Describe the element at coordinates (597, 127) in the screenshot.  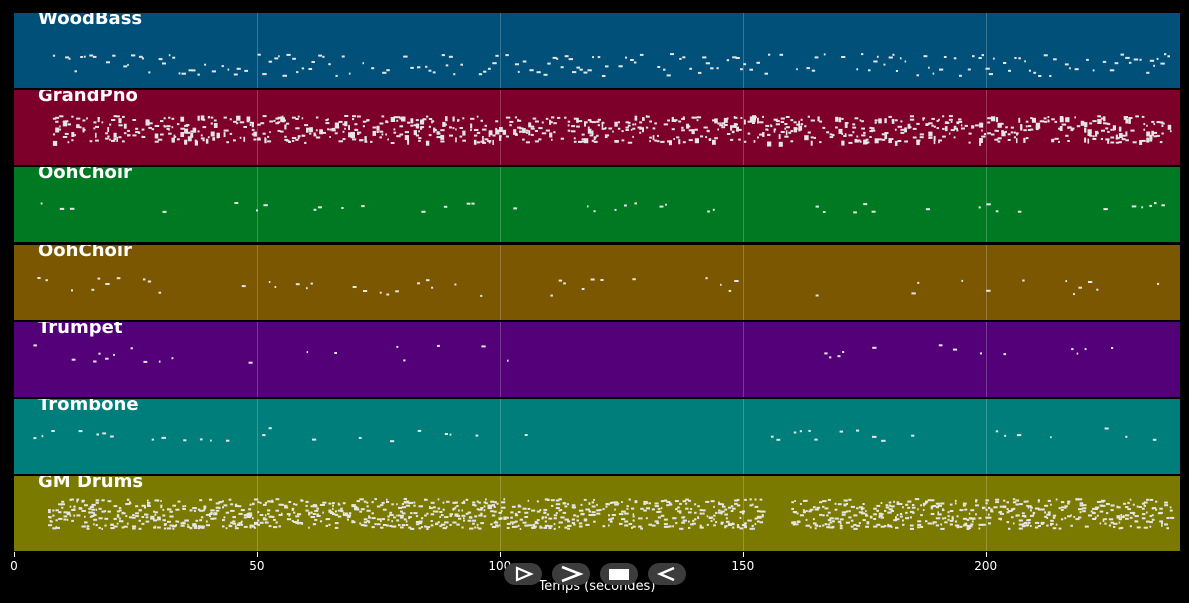
I see `track-lane: GrandPno` at that location.